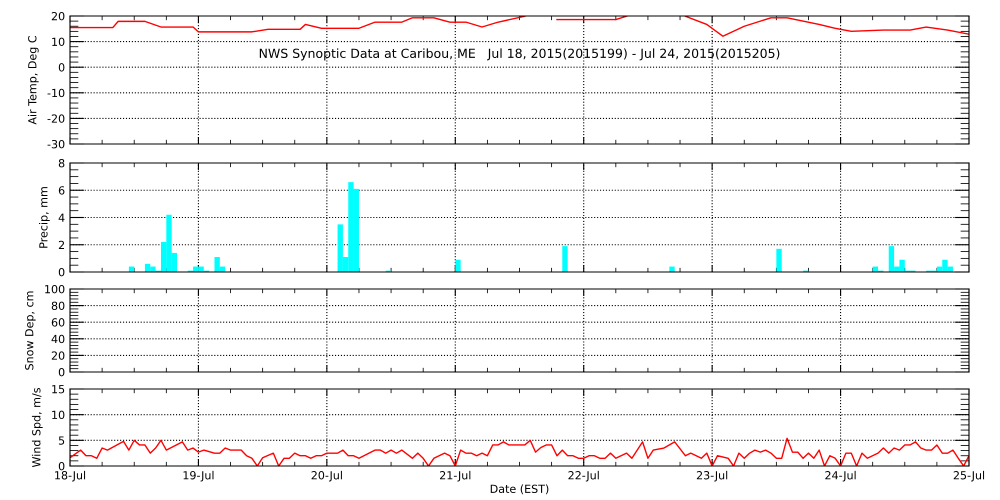  Describe the element at coordinates (520, 54) in the screenshot. I see `text: NWS Synoptic Data at Caribou, ME Jul 18, 2015(2015199) - Jul 24, 2015(2015205)` at that location.